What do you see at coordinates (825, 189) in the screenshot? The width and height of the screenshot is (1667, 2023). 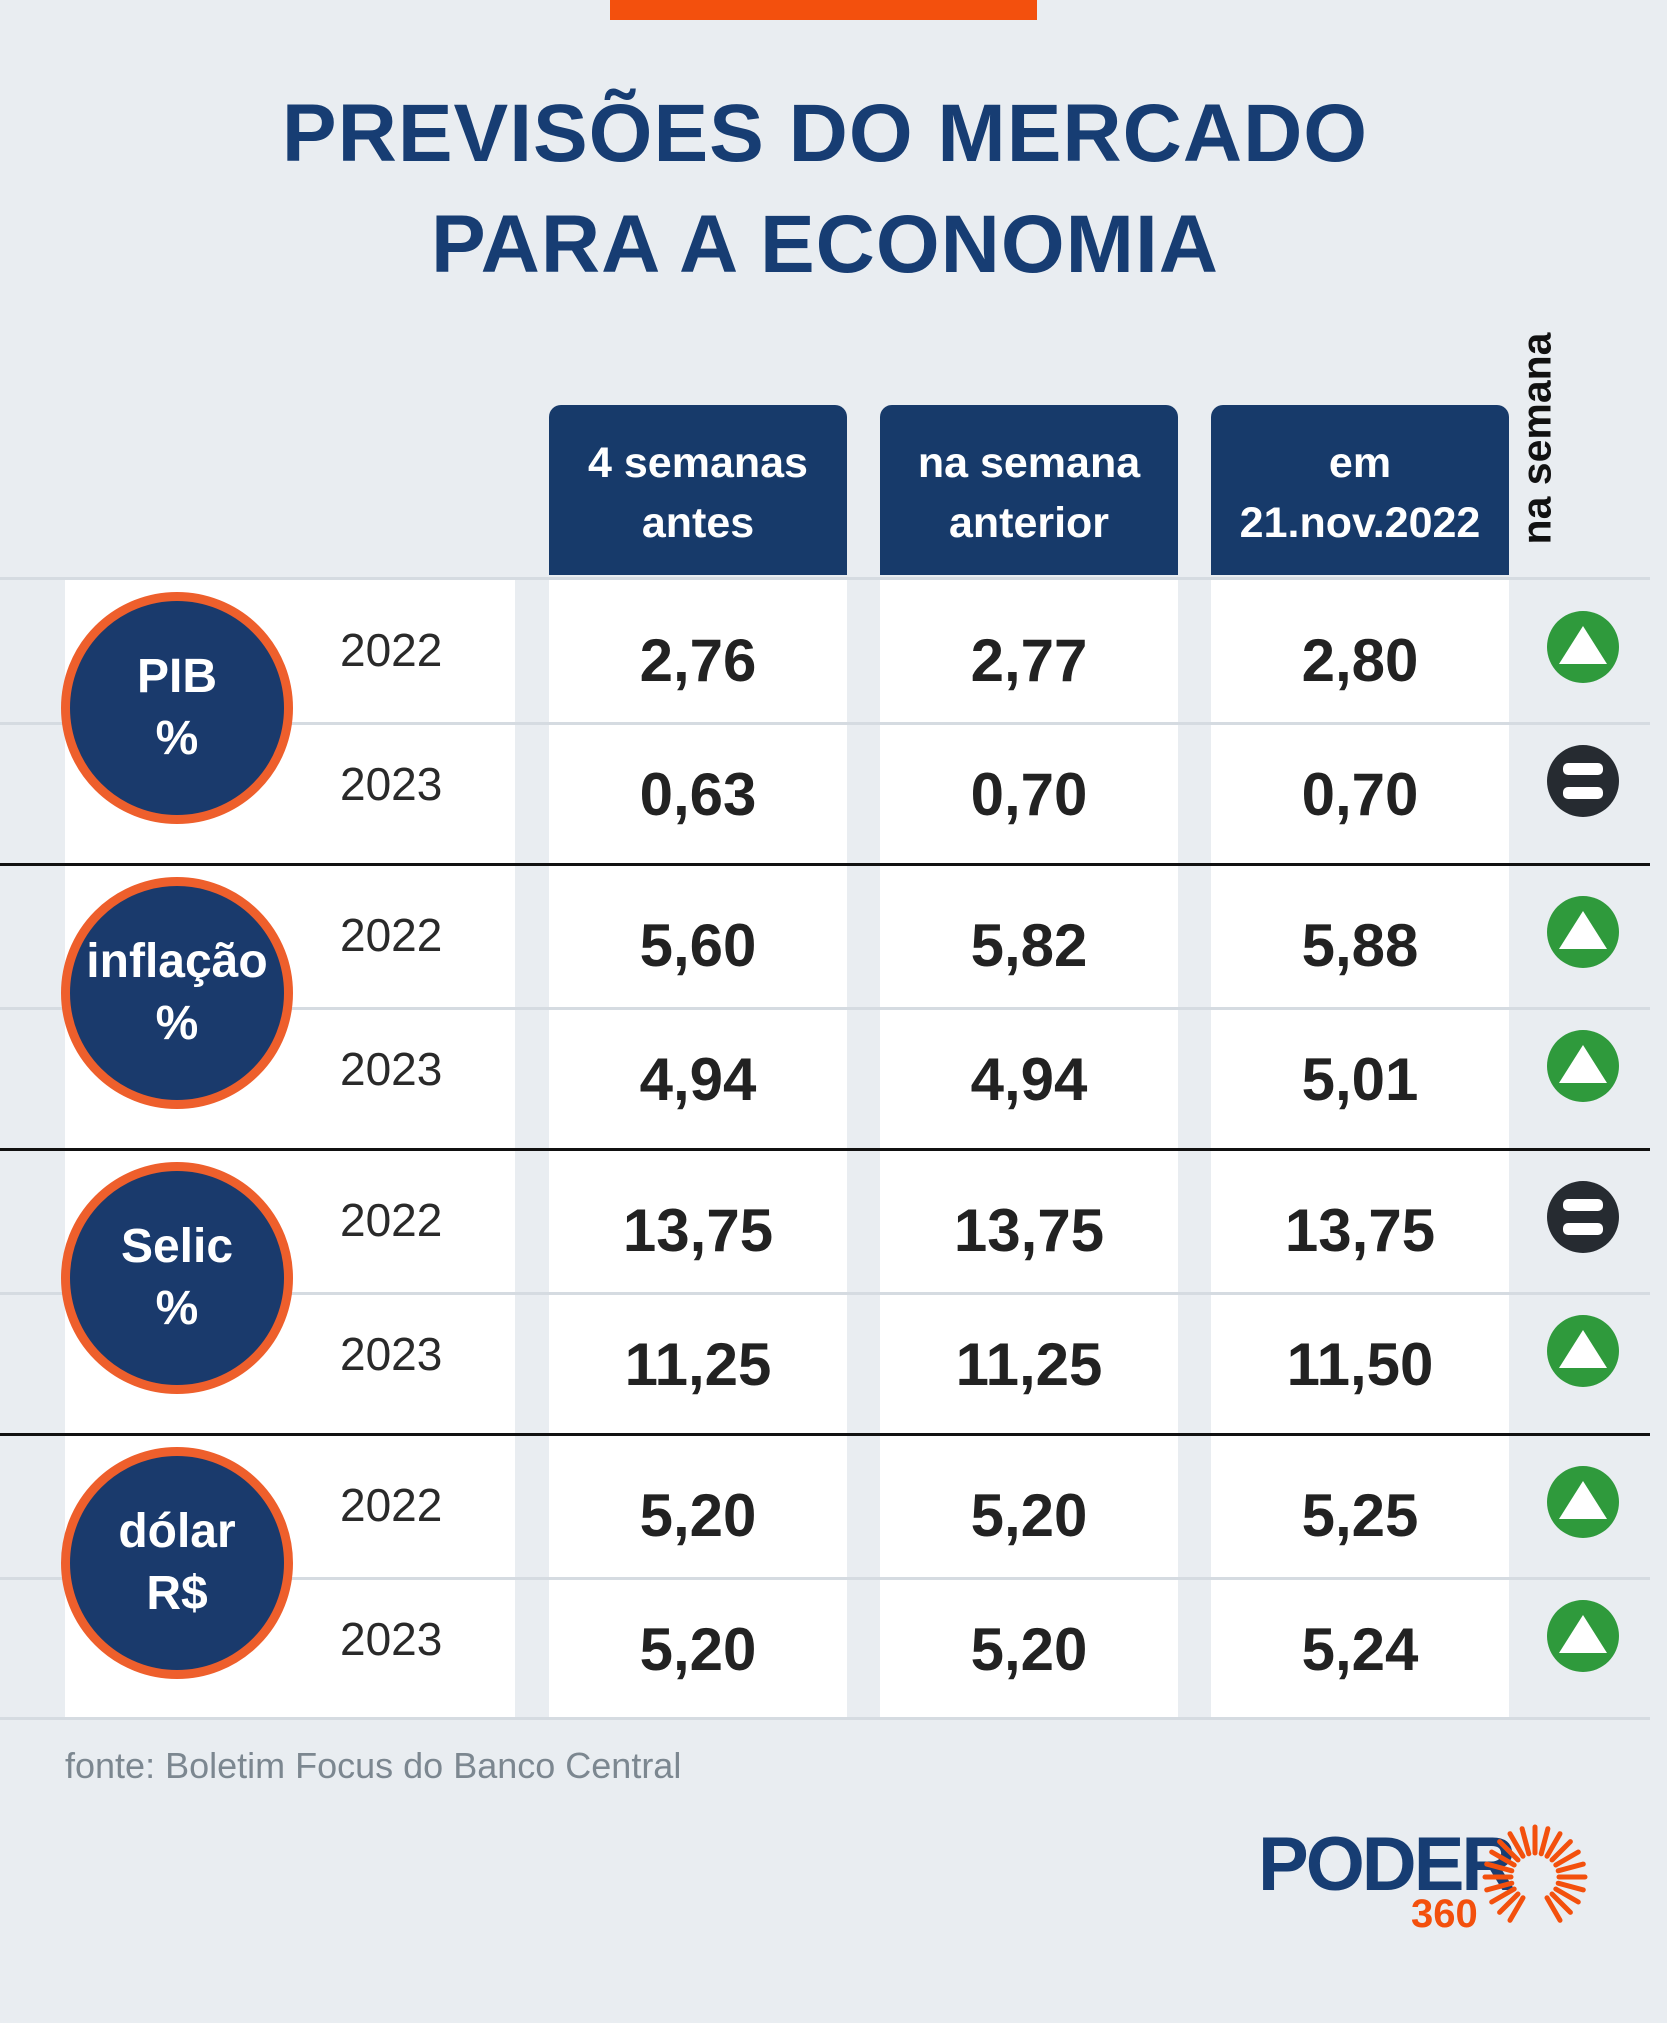 I see `page-title: PREVISÕES DO MERCADO PARA A ECONOMIA` at bounding box center [825, 189].